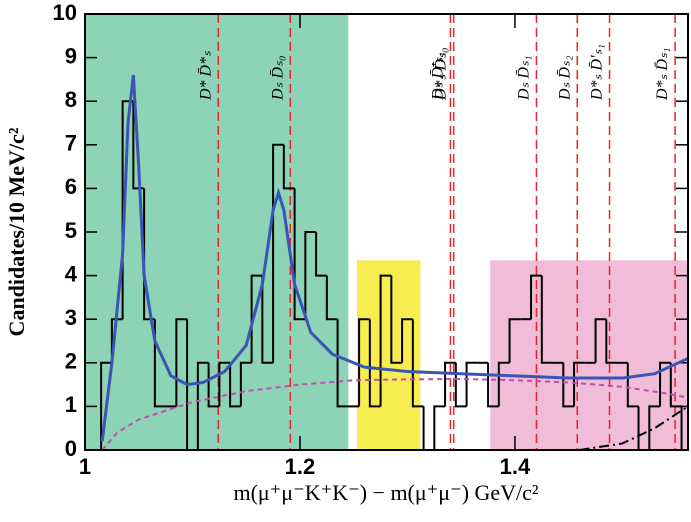 Image resolution: width=691 pixels, height=522 pixels. Describe the element at coordinates (300, 466) in the screenshot. I see `x-tick-label: 1.2` at that location.